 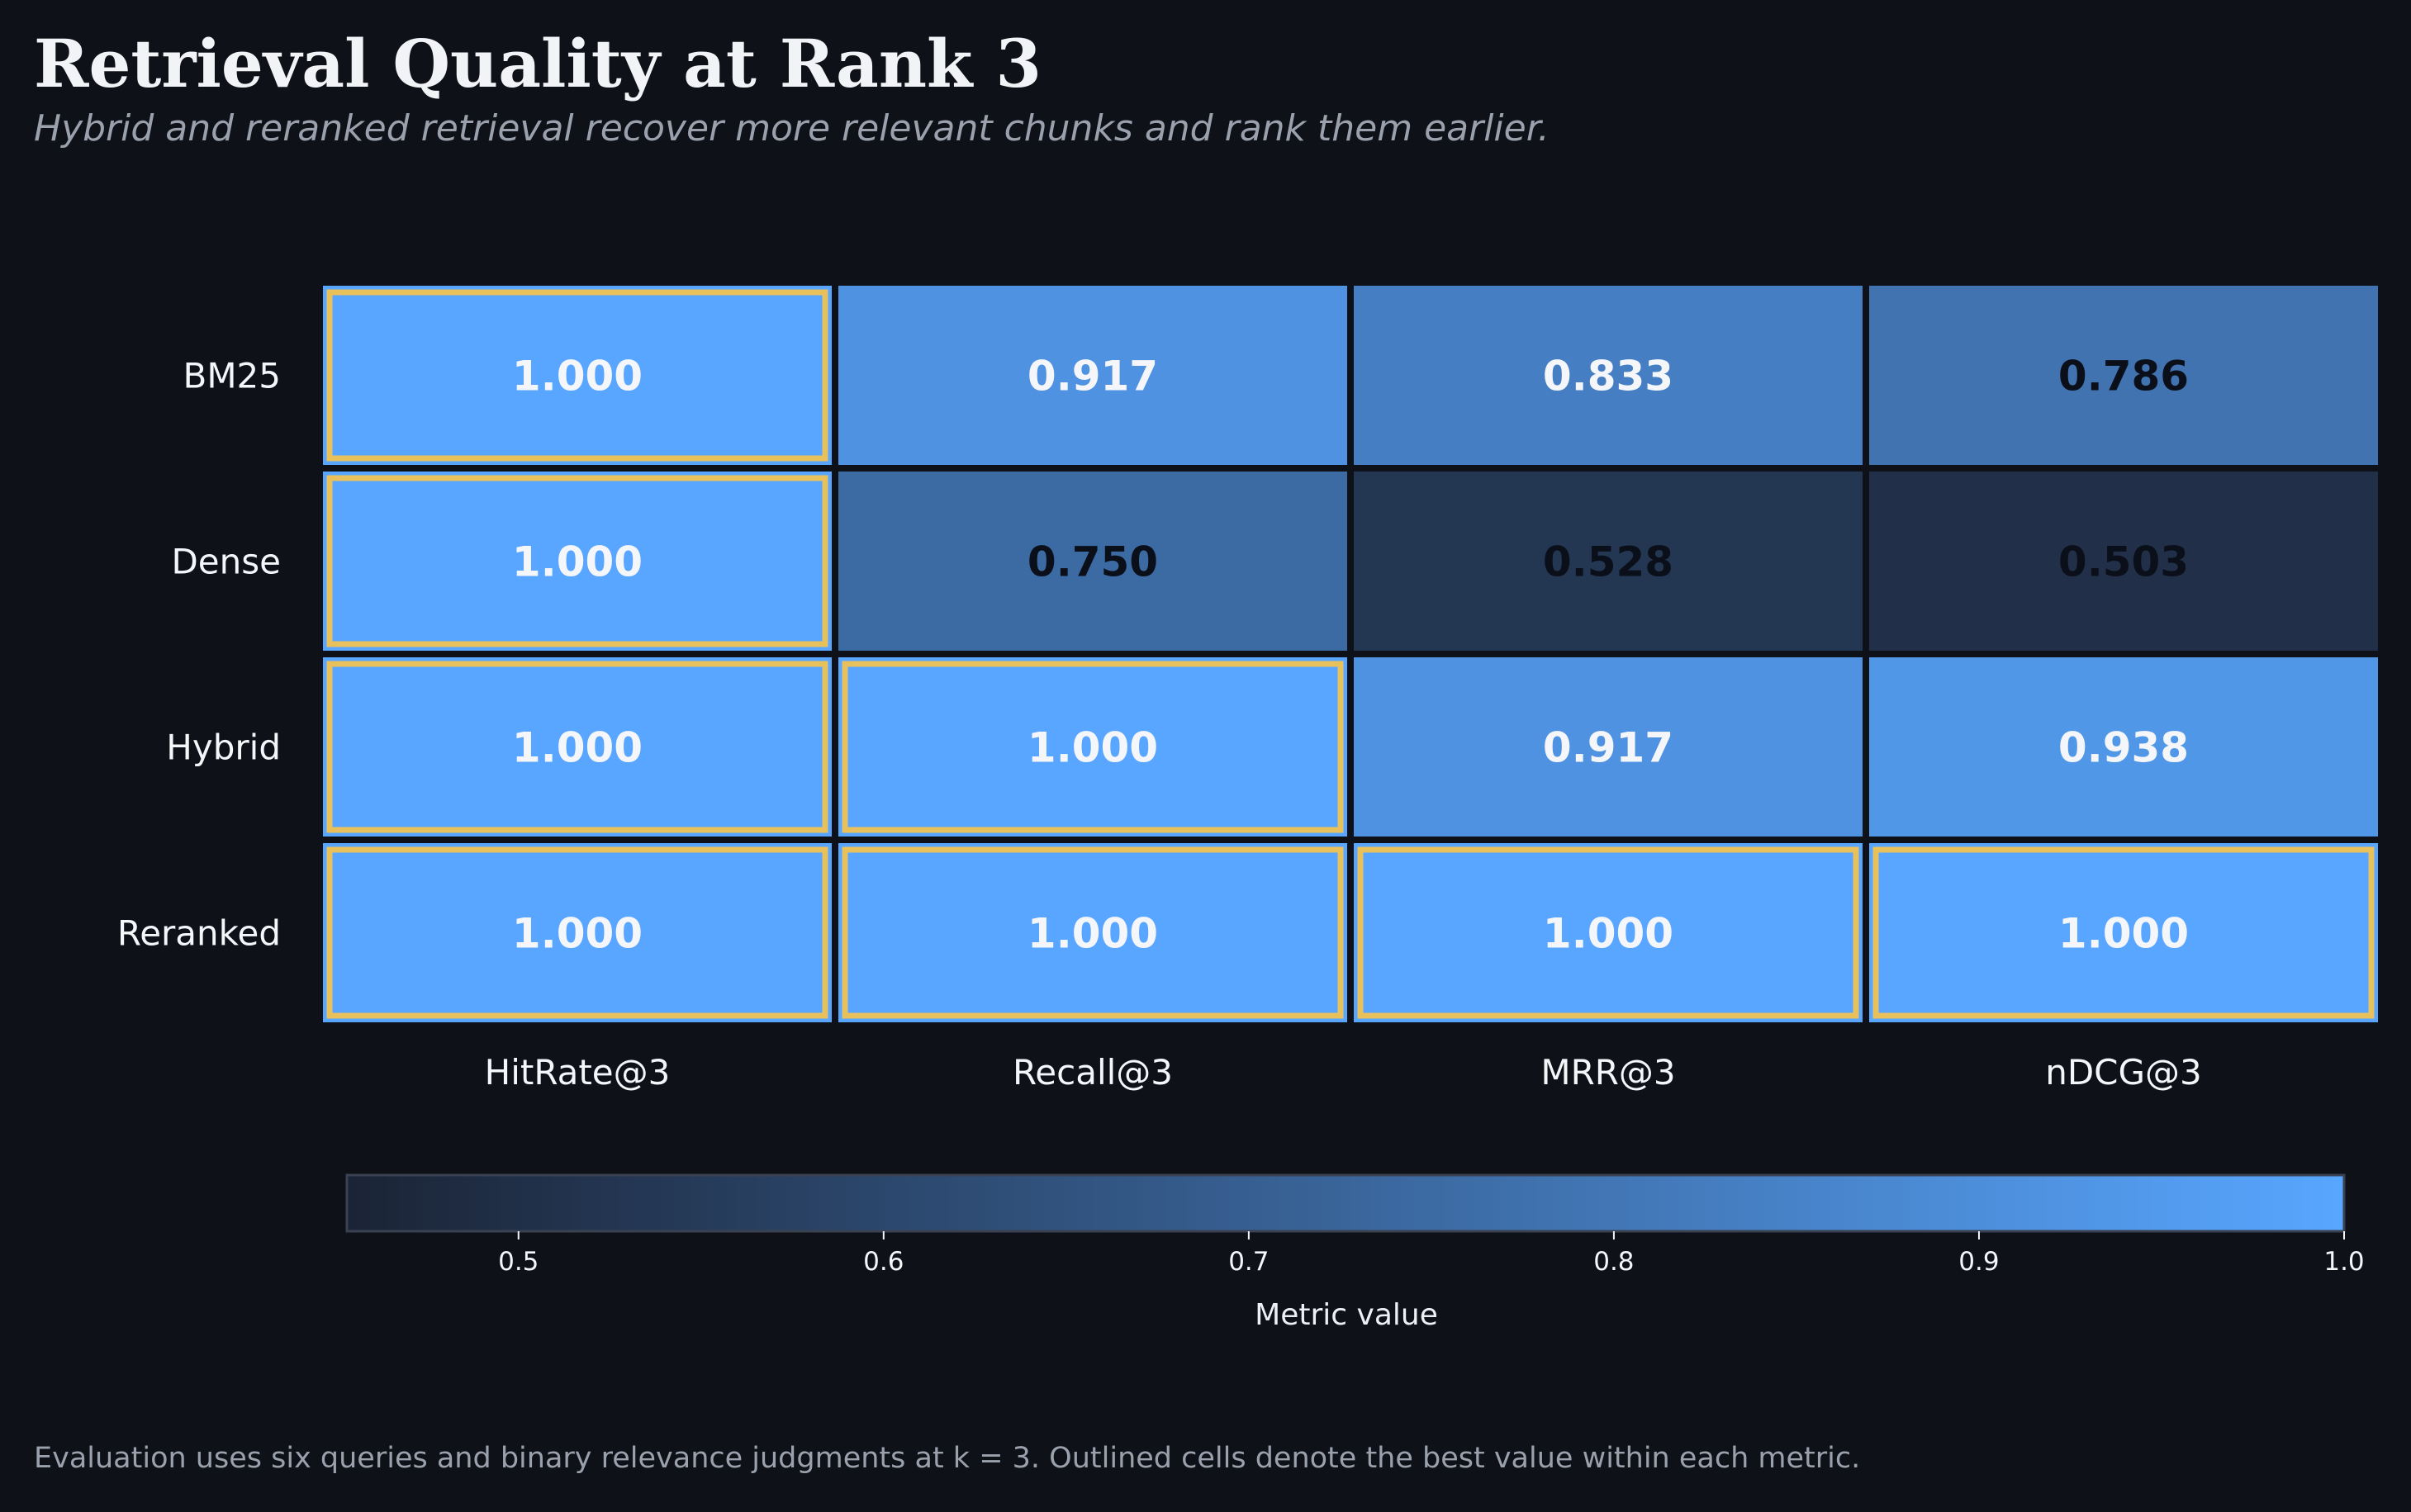 I want to click on row-label: BM25, so click(x=233, y=376).